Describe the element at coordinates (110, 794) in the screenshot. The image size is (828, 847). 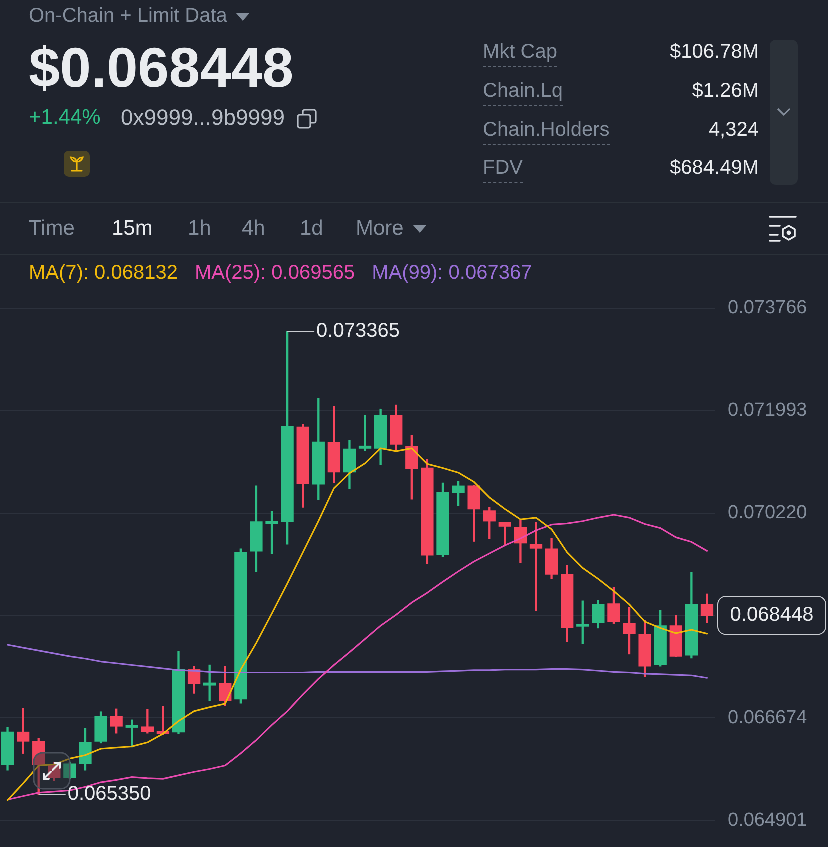
I see `annotation: 0.065350` at that location.